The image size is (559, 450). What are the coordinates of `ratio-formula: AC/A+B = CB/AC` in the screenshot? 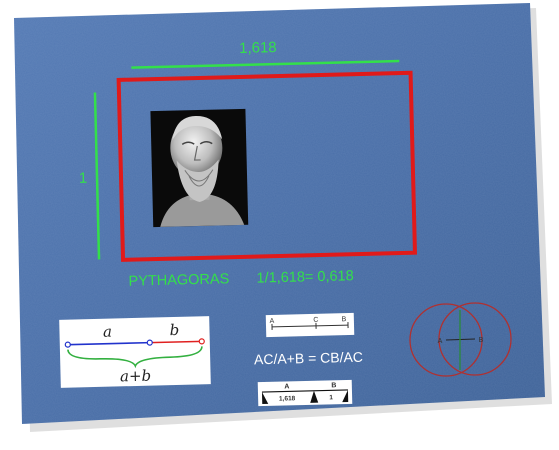 It's located at (308, 358).